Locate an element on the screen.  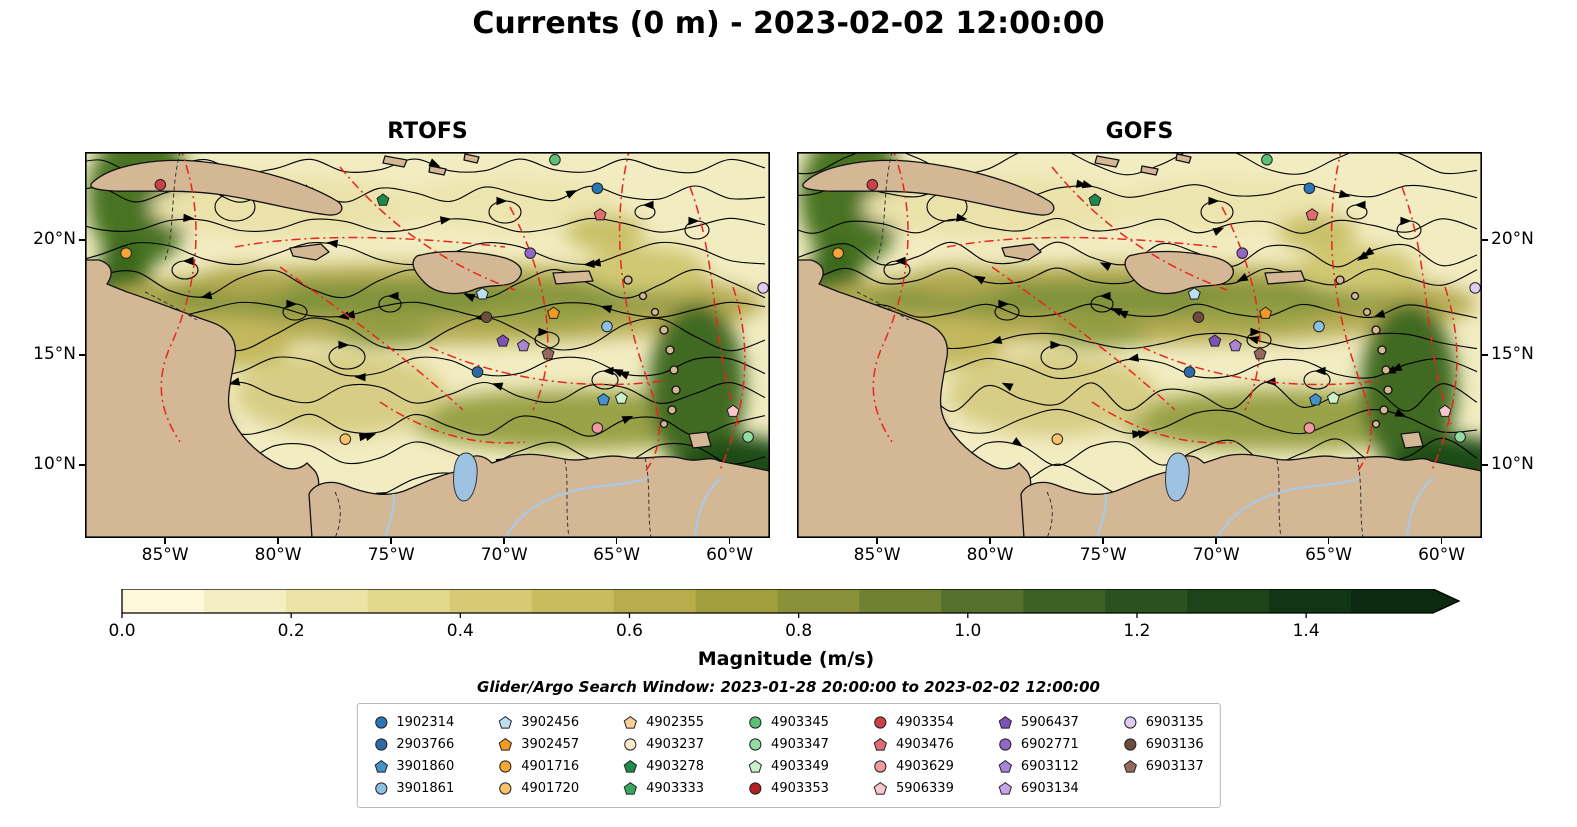
legend-entry-label: 5906437 is located at coordinates (1049, 722).